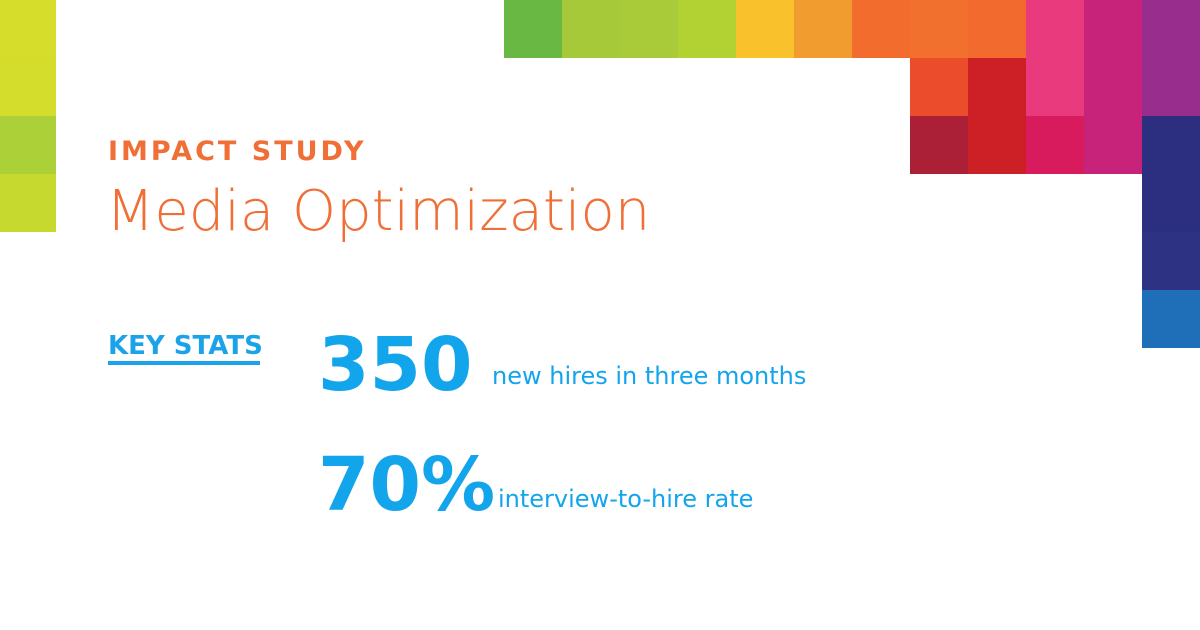 Image resolution: width=1200 pixels, height=630 pixels. I want to click on stat-text: new hires in three months, so click(649, 376).